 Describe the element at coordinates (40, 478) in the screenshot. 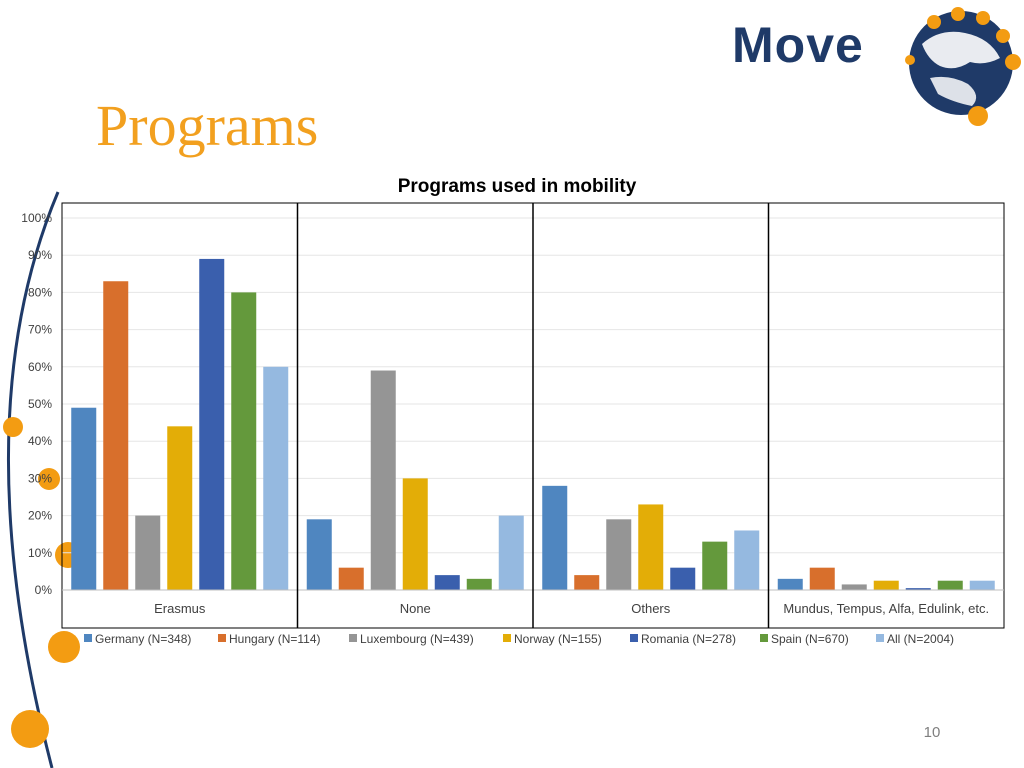

I see `y-tick-label: 30%` at that location.